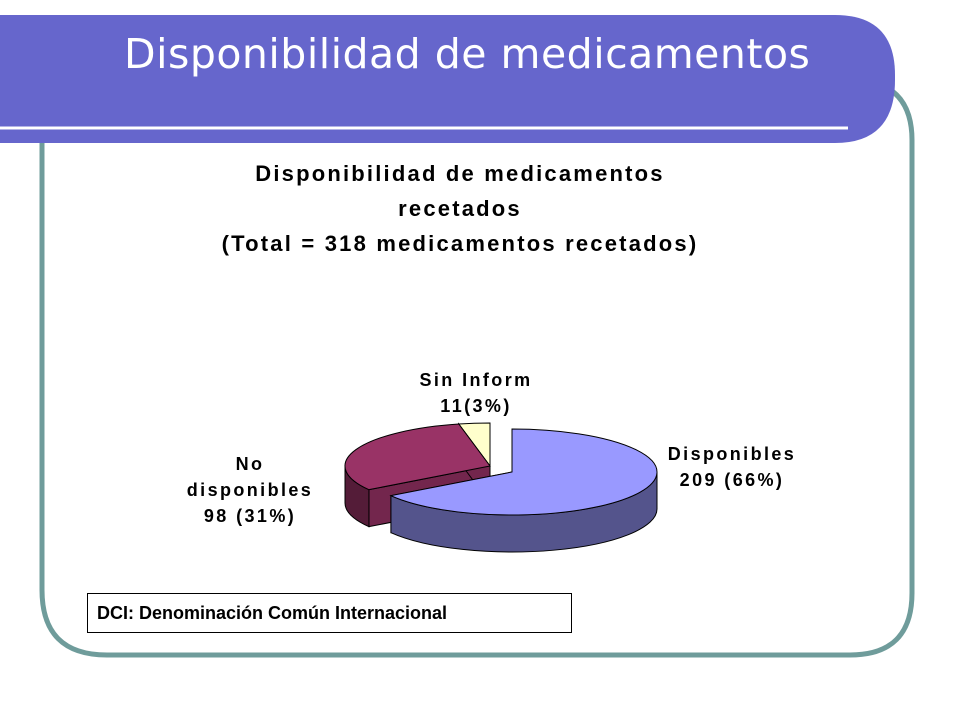  I want to click on label-no-disponibles: No disponibles 98 (31%), so click(250, 490).